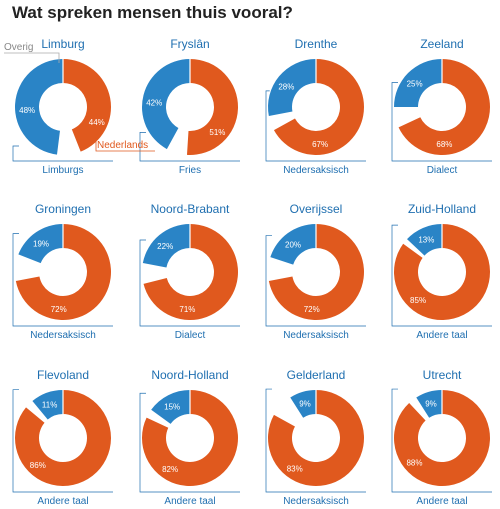 The width and height of the screenshot is (500, 509). Describe the element at coordinates (441, 44) in the screenshot. I see `region-title: Zeeland` at that location.